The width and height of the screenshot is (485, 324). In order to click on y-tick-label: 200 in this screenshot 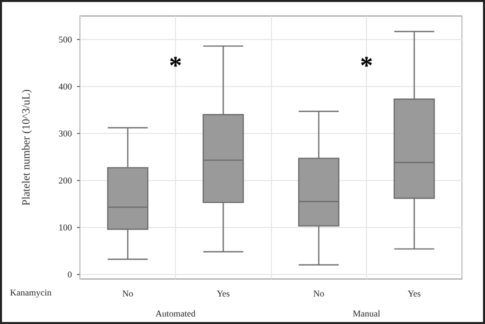, I will do `click(65, 180)`.